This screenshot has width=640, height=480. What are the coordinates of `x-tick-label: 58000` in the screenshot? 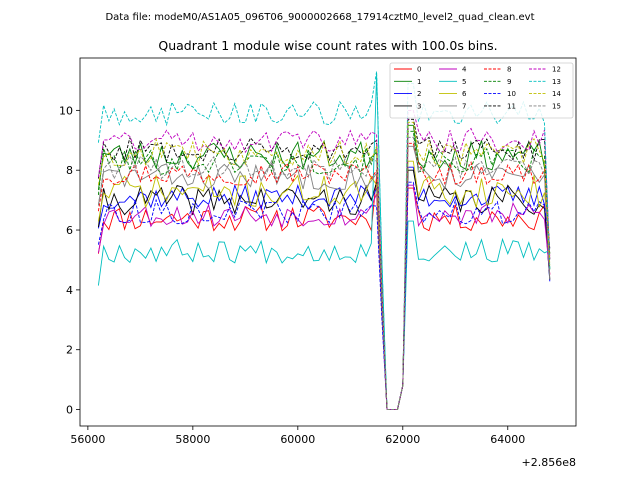 It's located at (192, 439).